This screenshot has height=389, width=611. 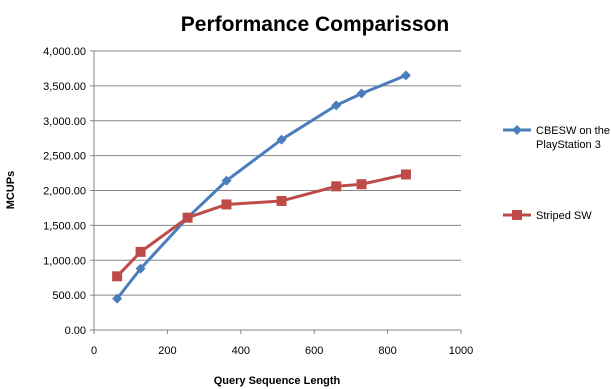 What do you see at coordinates (461, 351) in the screenshot?
I see `x-tick-label: 1000` at bounding box center [461, 351].